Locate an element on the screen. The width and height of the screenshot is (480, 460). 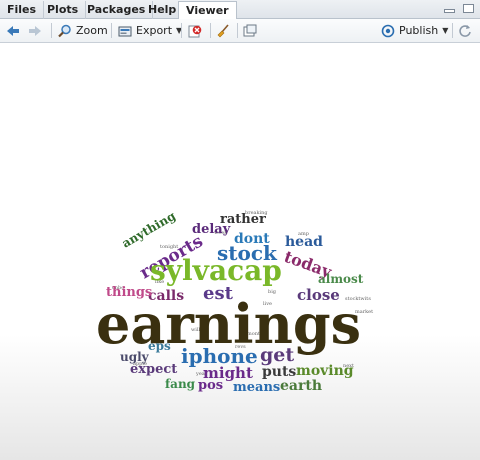
export-label: Export is located at coordinates (154, 30).